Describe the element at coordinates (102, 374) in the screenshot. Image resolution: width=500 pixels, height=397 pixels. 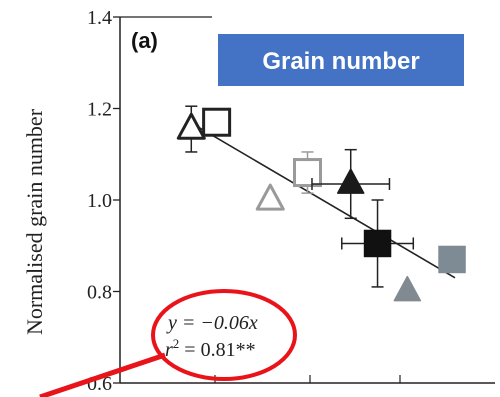
I see `highlight-pointer` at that location.